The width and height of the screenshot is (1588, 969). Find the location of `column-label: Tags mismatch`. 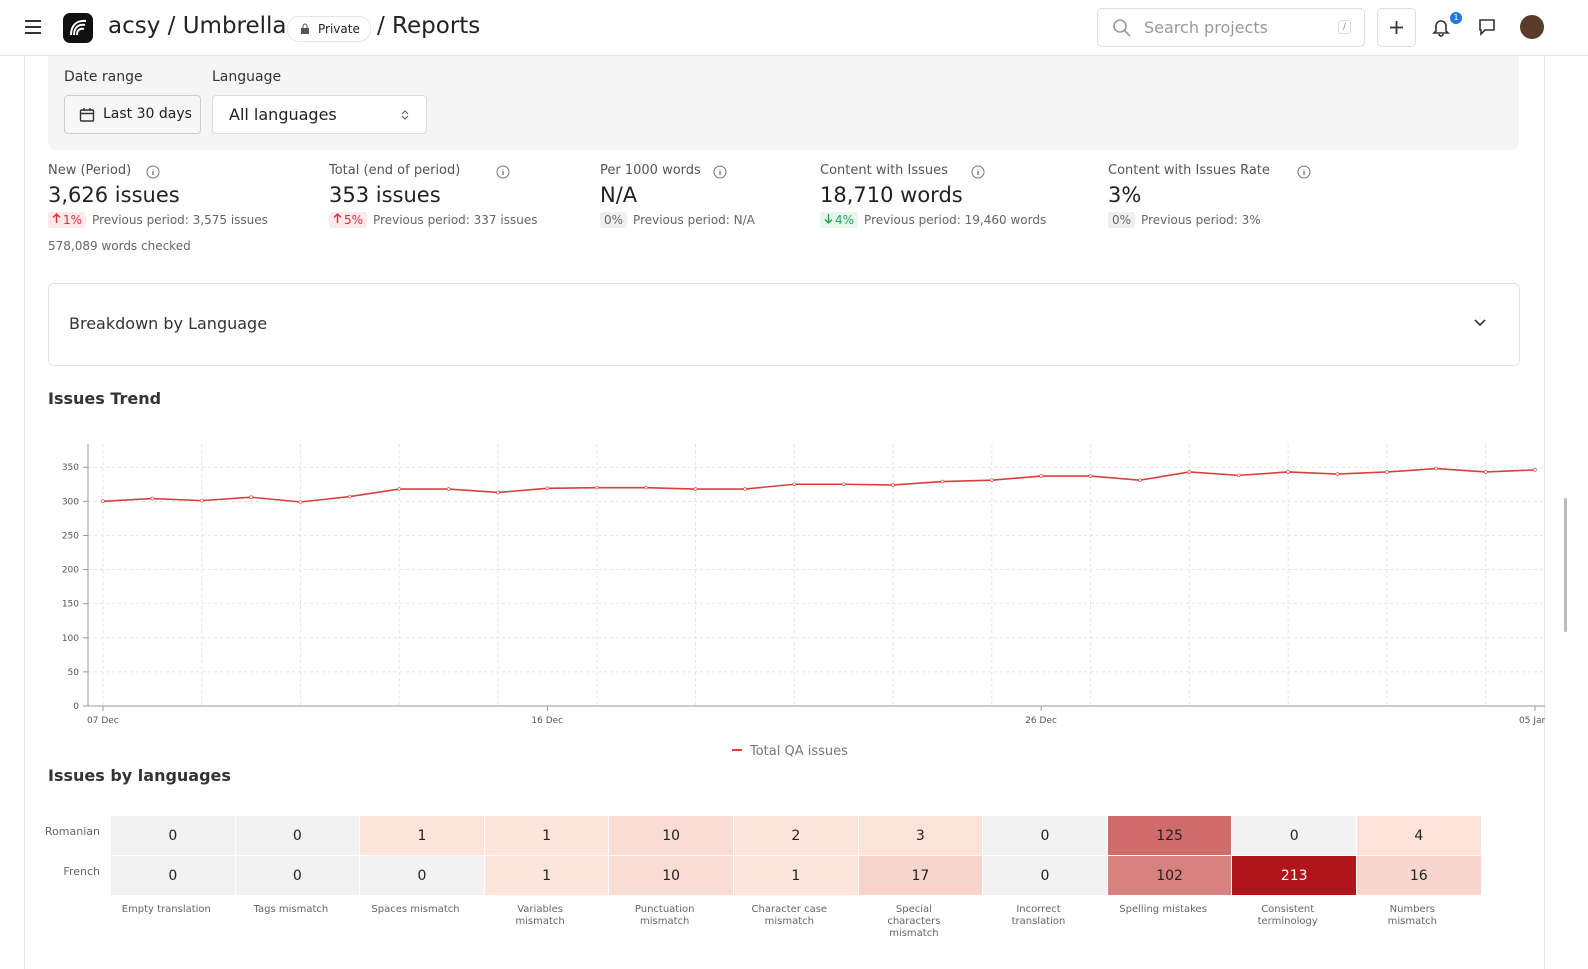

column-label: Tags mismatch is located at coordinates (291, 909).